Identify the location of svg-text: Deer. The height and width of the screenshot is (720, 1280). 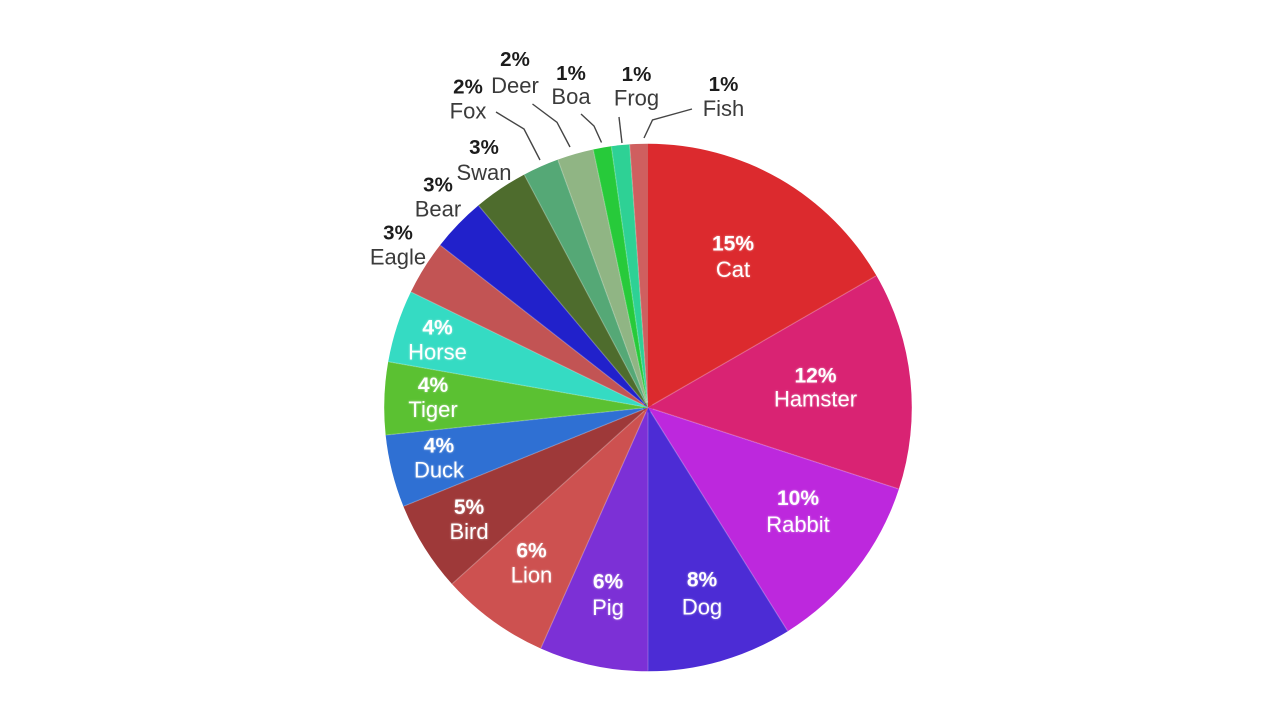
(515, 85).